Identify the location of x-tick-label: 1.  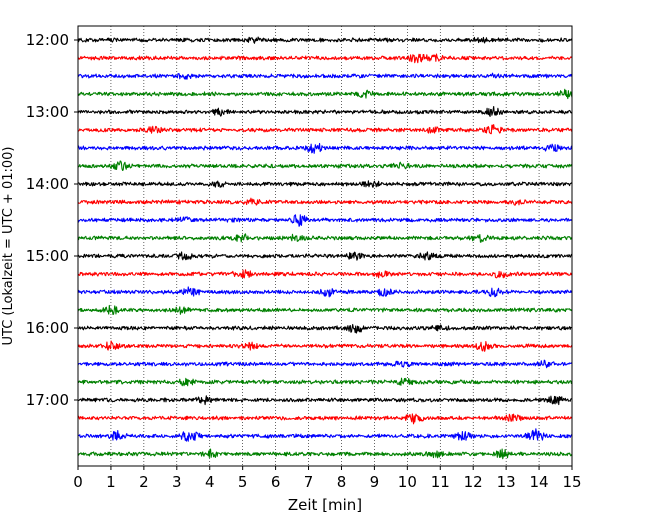
(111, 482).